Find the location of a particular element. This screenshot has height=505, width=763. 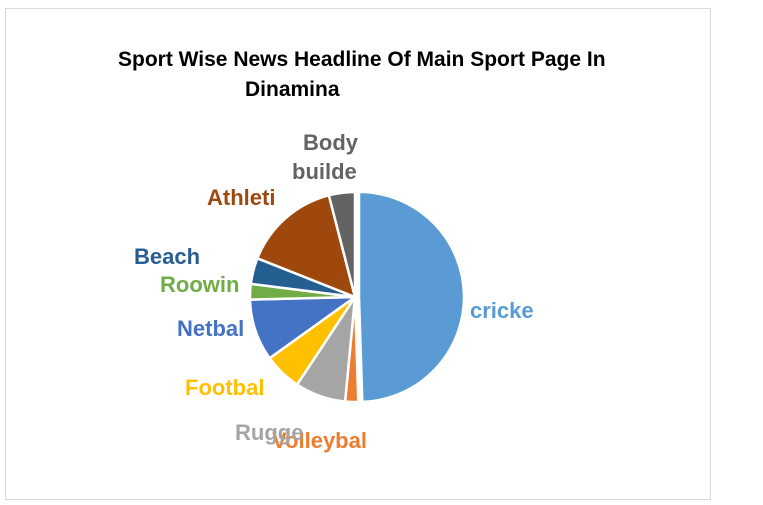

pie-slice-cricke is located at coordinates (411, 297).